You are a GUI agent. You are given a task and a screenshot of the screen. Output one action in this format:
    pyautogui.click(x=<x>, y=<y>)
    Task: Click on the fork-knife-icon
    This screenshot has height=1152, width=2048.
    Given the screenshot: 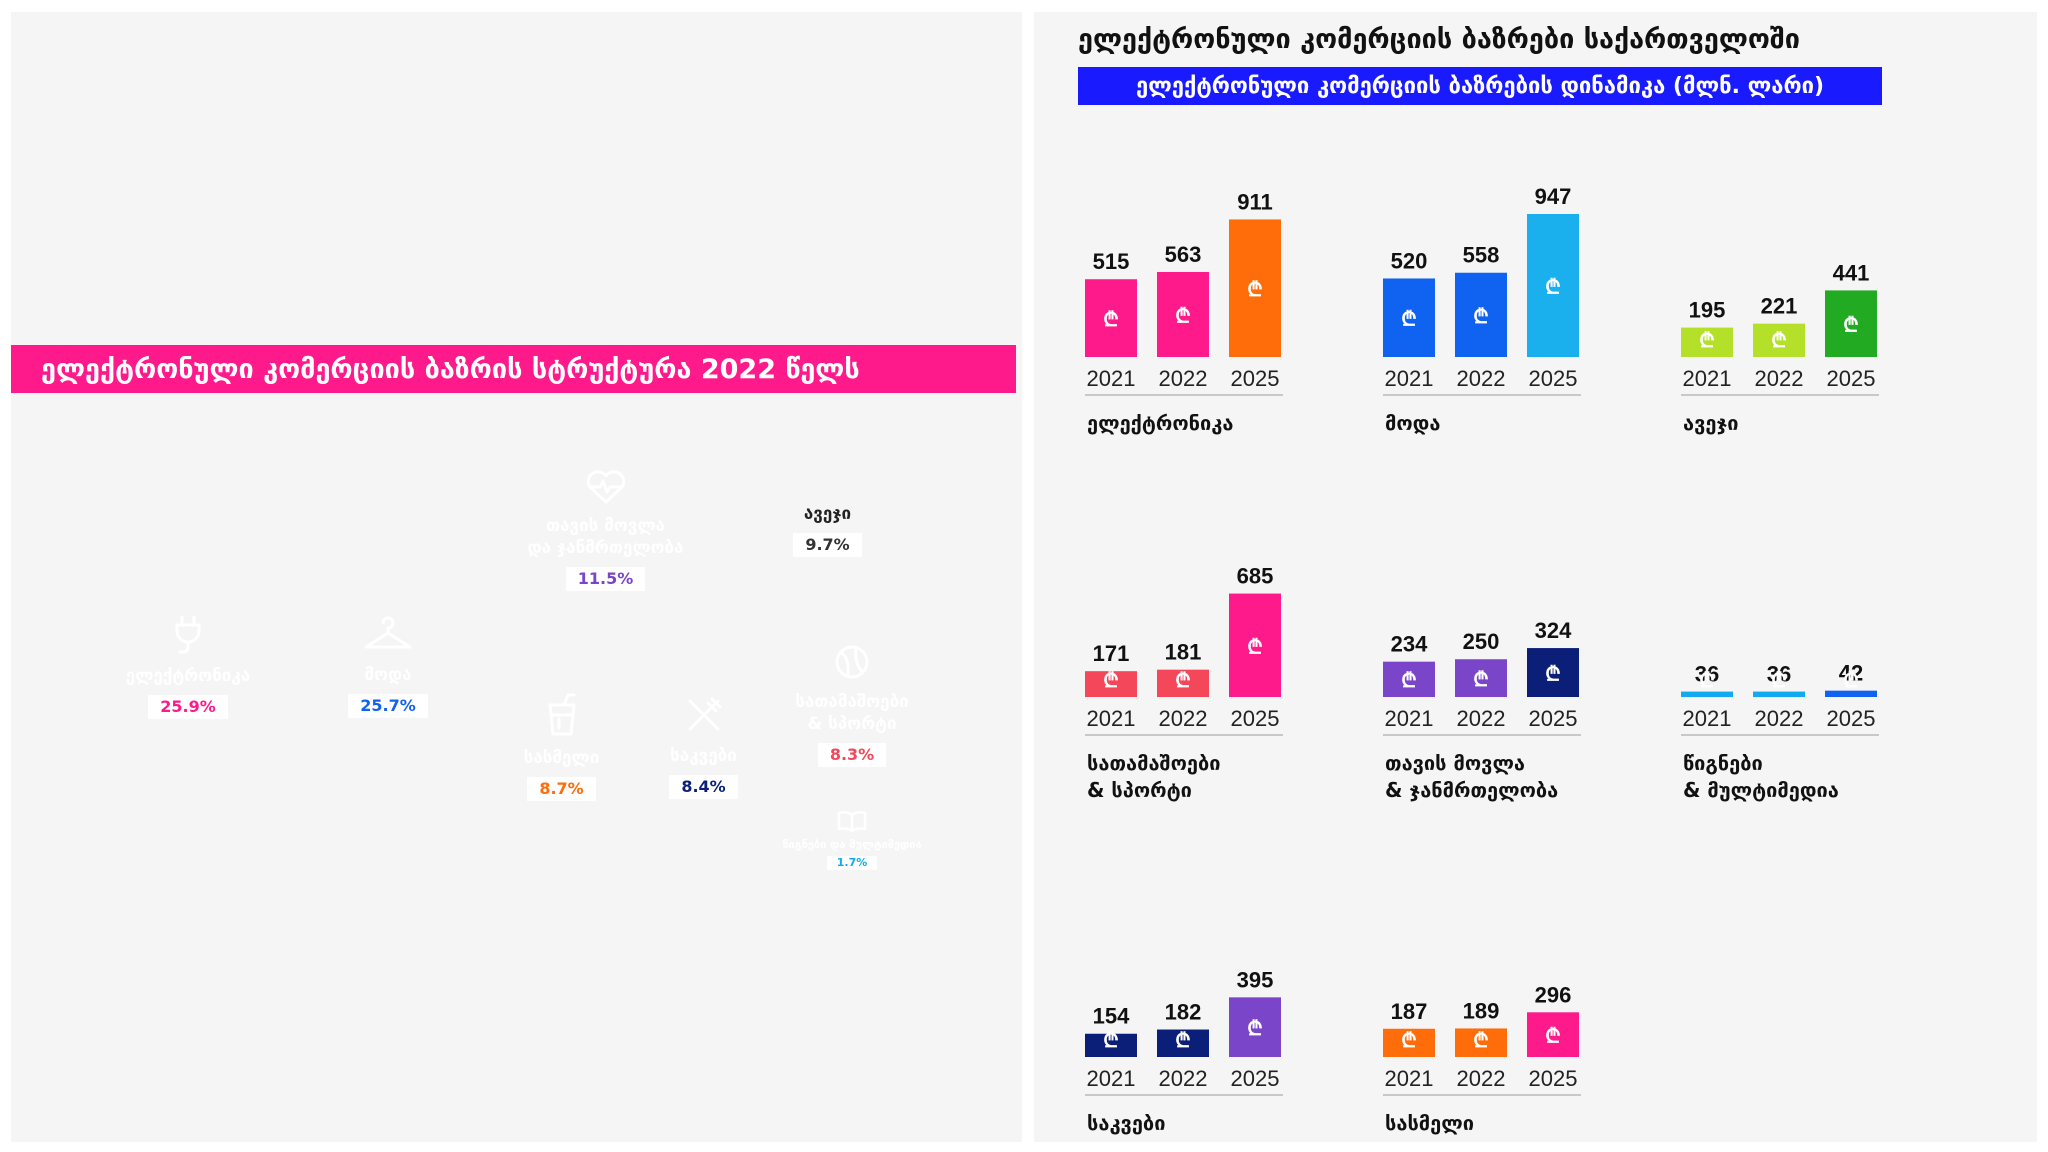 What is the action you would take?
    pyautogui.click(x=704, y=717)
    